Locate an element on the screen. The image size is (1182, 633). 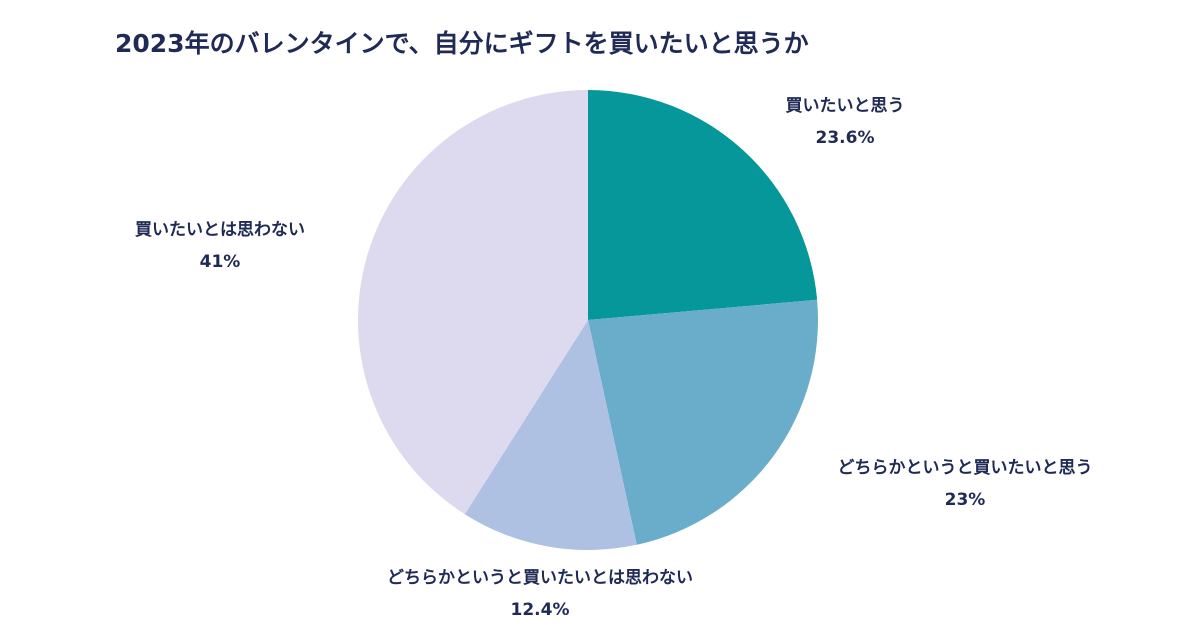
slice-label-1-value: 23% is located at coordinates (965, 500).